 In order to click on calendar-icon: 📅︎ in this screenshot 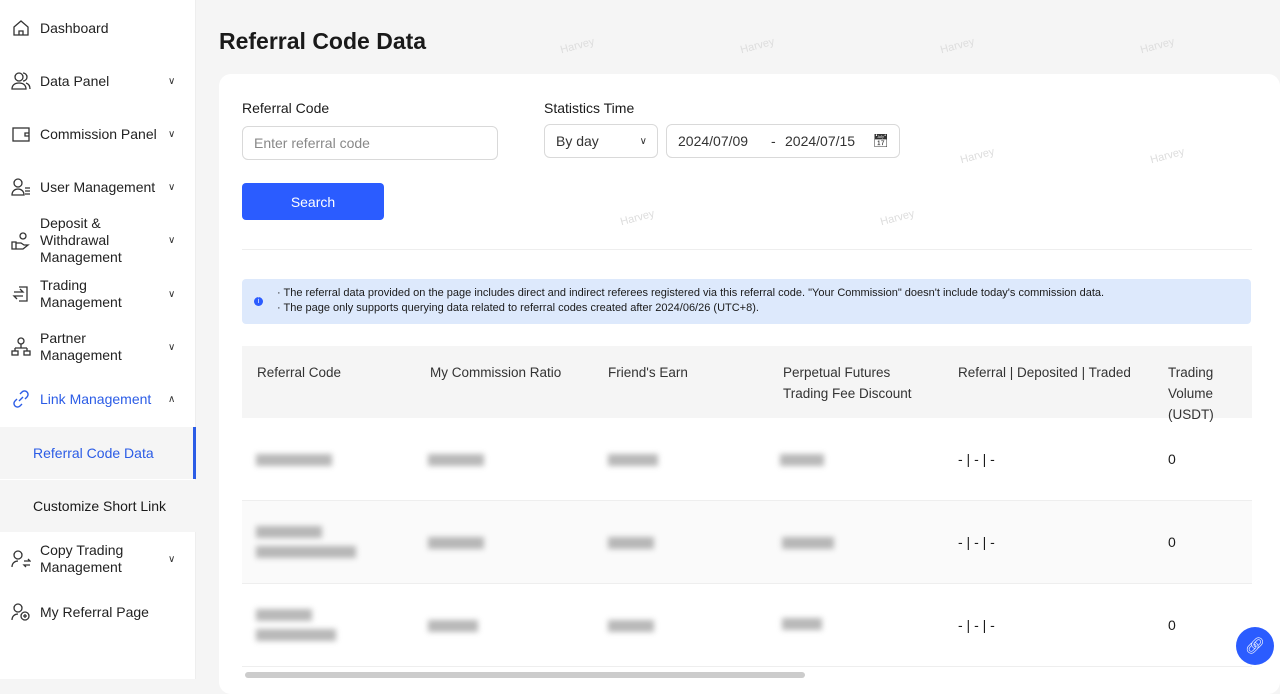, I will do `click(880, 140)`.